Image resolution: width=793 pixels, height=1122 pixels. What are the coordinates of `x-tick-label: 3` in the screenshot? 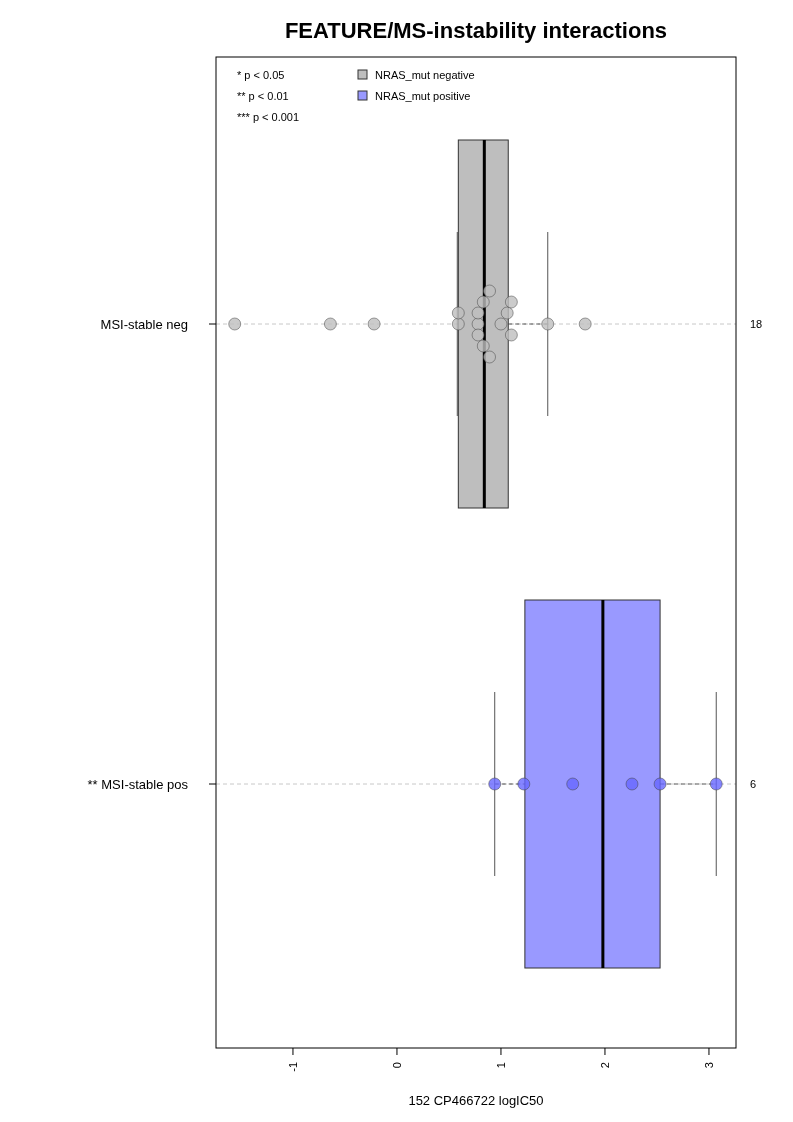 It's located at (708, 1065).